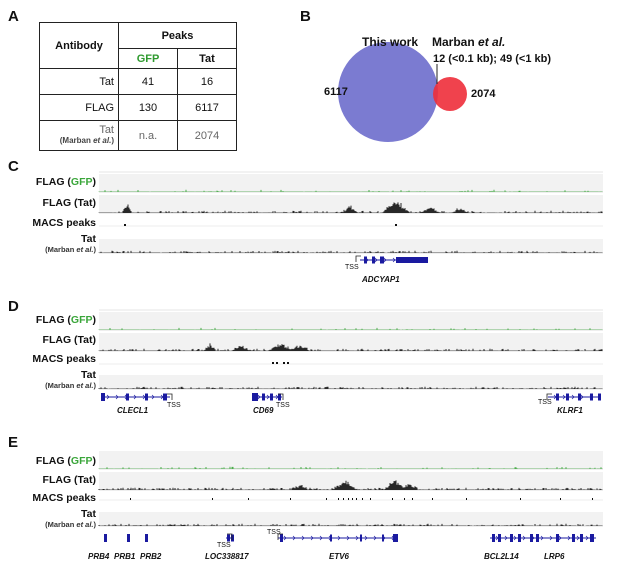 The height and width of the screenshot is (574, 617). I want to click on panel-e-gene-prb-exon, so click(146, 538).